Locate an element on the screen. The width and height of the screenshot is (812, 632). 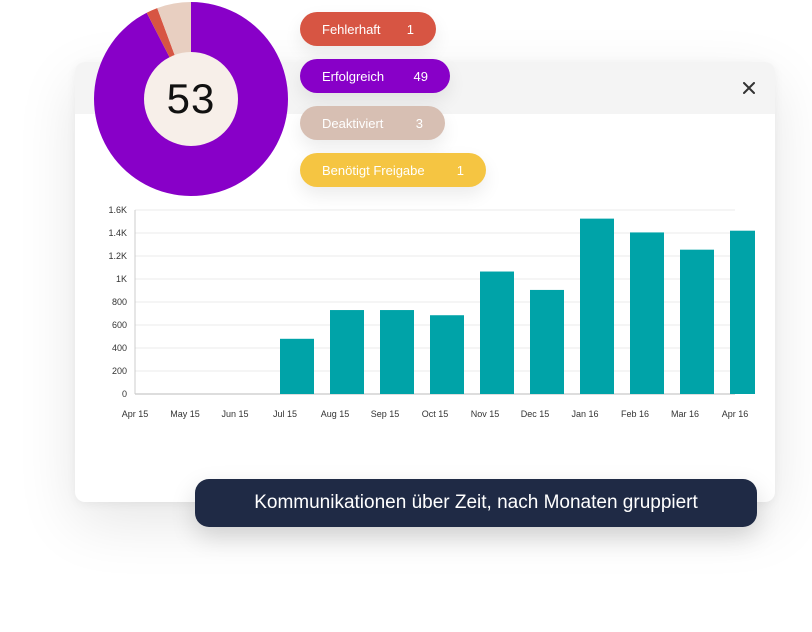
x-tick-label: Mar 16 is located at coordinates (685, 414).